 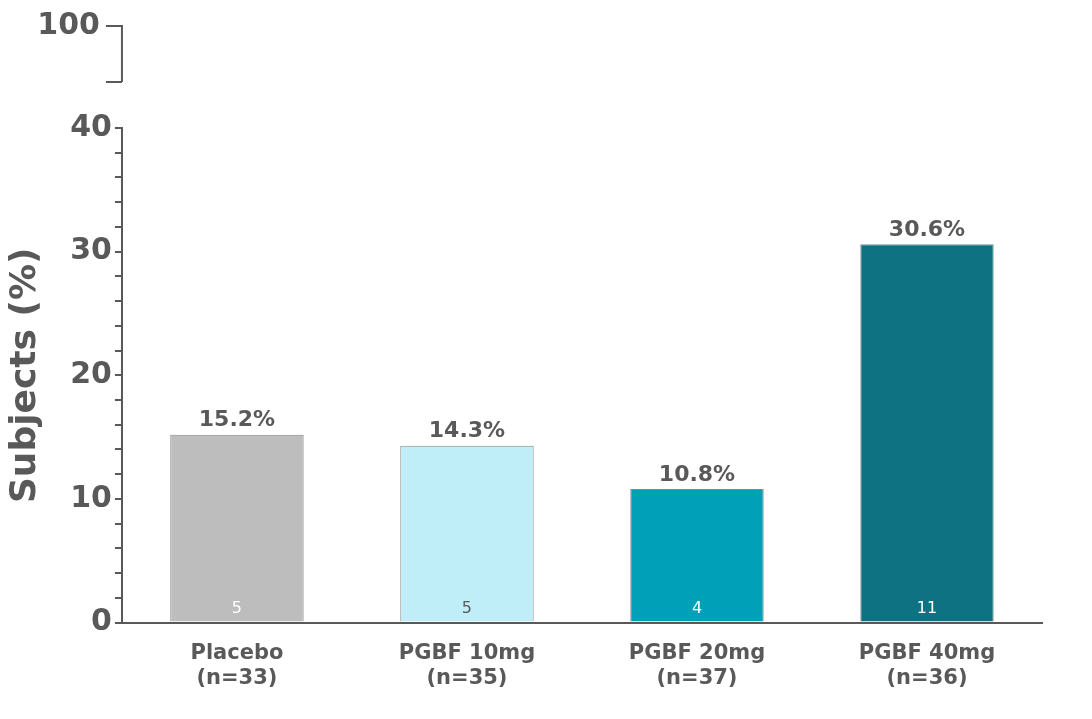 What do you see at coordinates (237, 664) in the screenshot?
I see `x-tick-label: Placebo (n=33)` at bounding box center [237, 664].